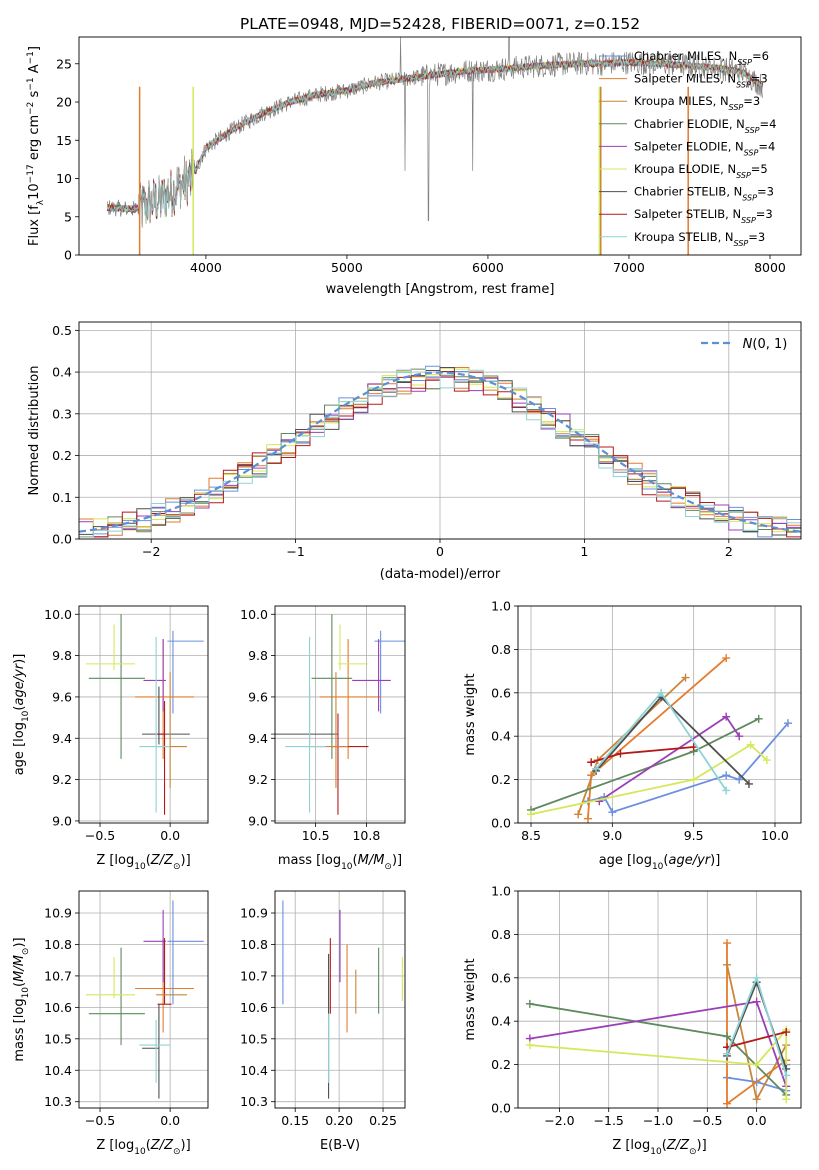 The width and height of the screenshot is (819, 1170). What do you see at coordinates (501, 779) in the screenshot?
I see `y-tick-label: 0.2` at bounding box center [501, 779].